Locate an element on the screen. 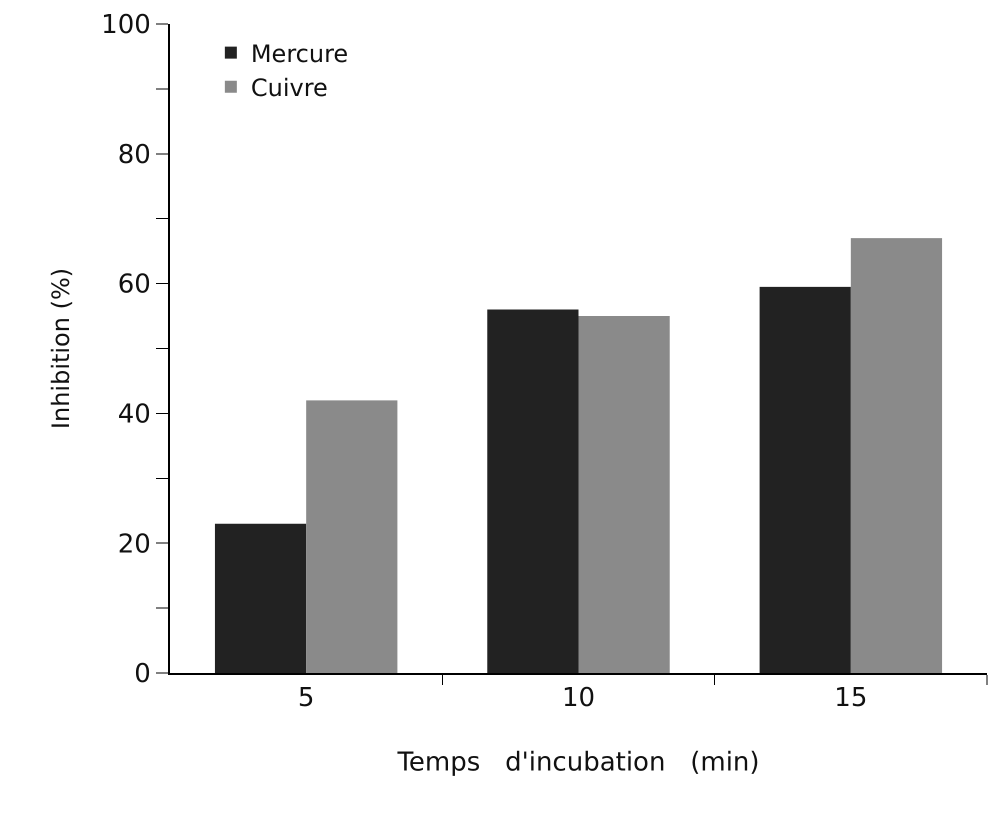  x-axis-title: Temps d'incubation (min) is located at coordinates (578, 762).